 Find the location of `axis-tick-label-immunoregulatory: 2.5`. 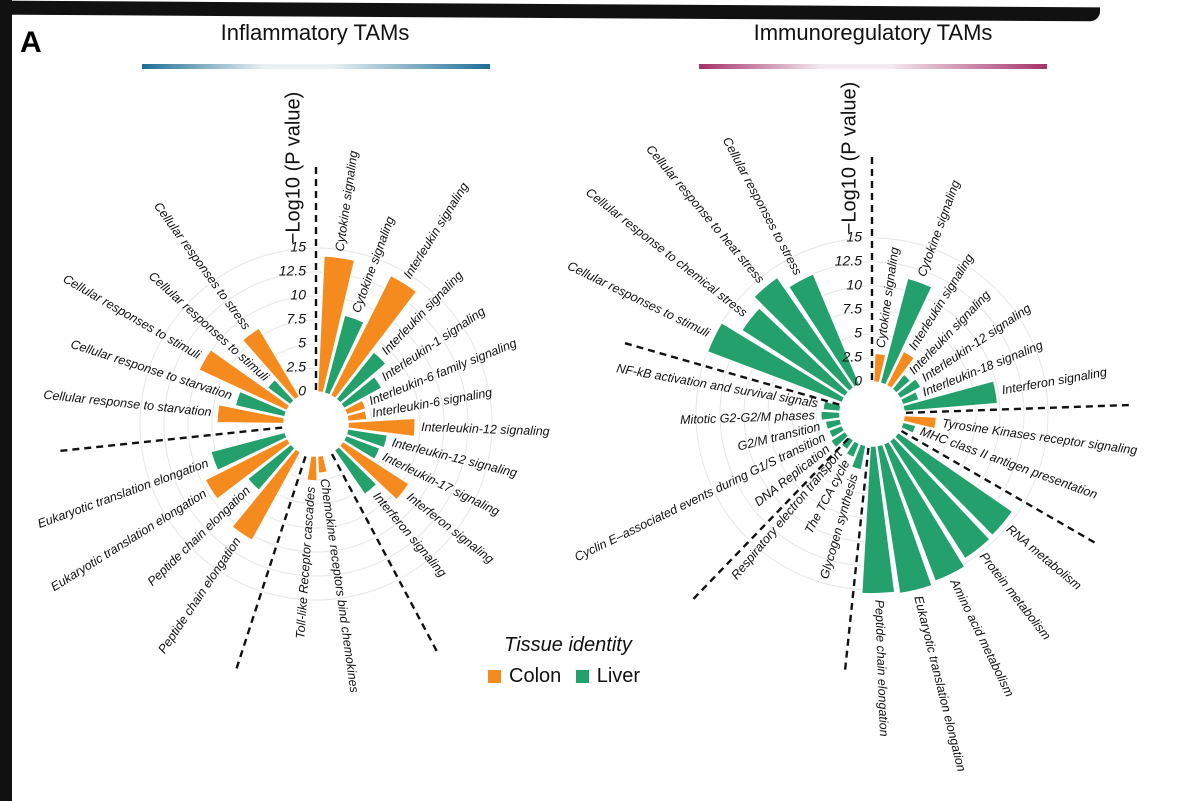

axis-tick-label-immunoregulatory: 2.5 is located at coordinates (852, 357).